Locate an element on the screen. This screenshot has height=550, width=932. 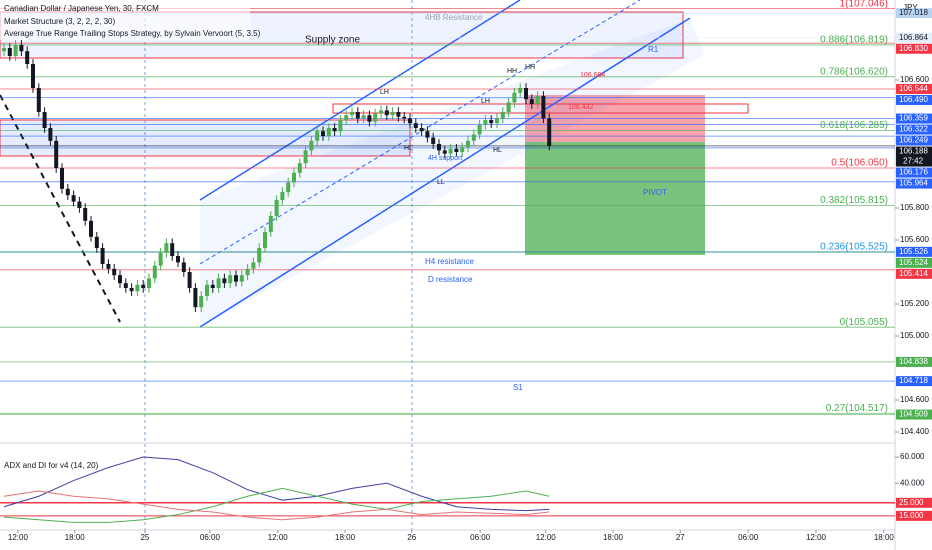
annotation: LH is located at coordinates (485, 101).